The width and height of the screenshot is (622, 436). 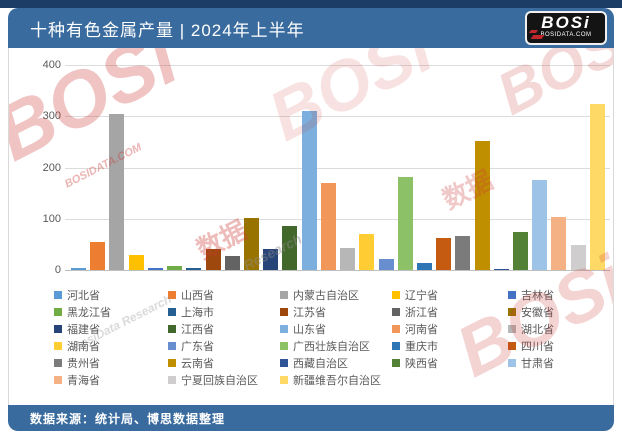 I want to click on legend-label: 黑龙江省, so click(x=89, y=312).